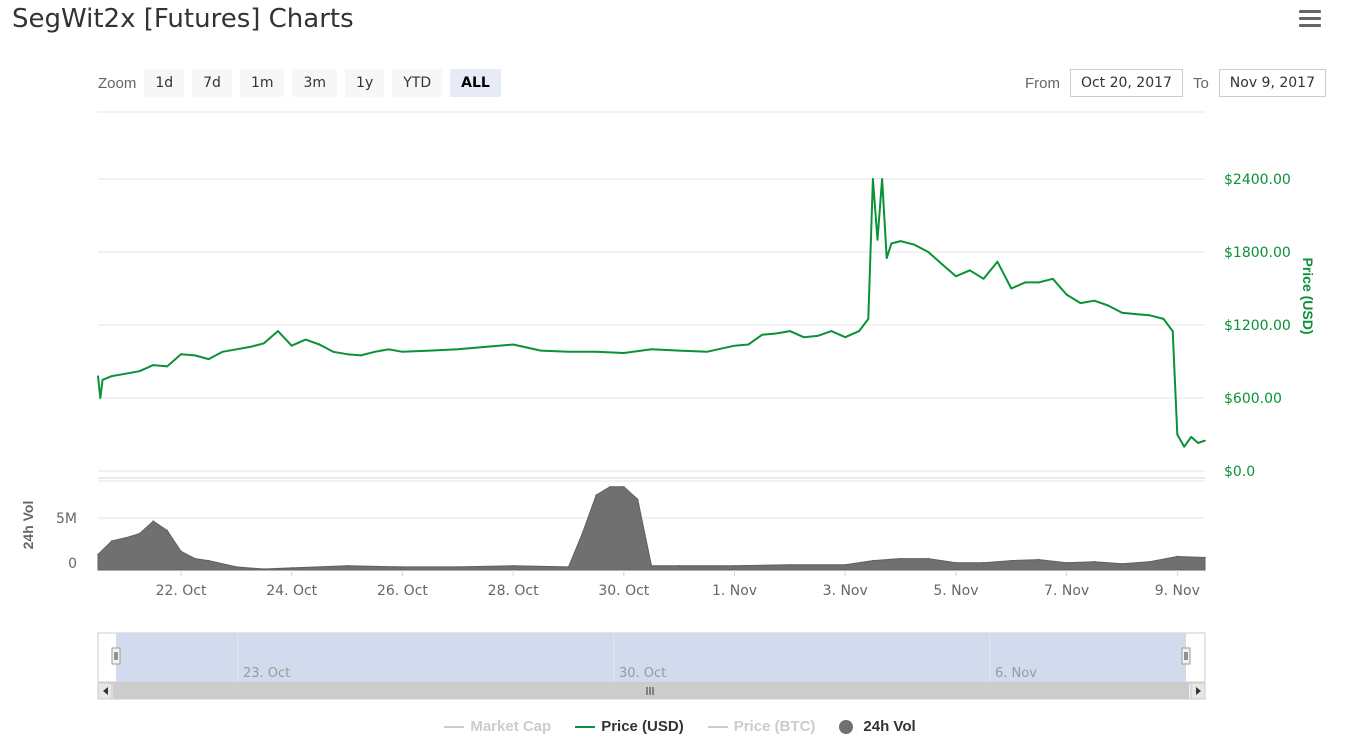 The height and width of the screenshot is (750, 1360). Describe the element at coordinates (262, 83) in the screenshot. I see `zoom-button-1m: 1m` at that location.